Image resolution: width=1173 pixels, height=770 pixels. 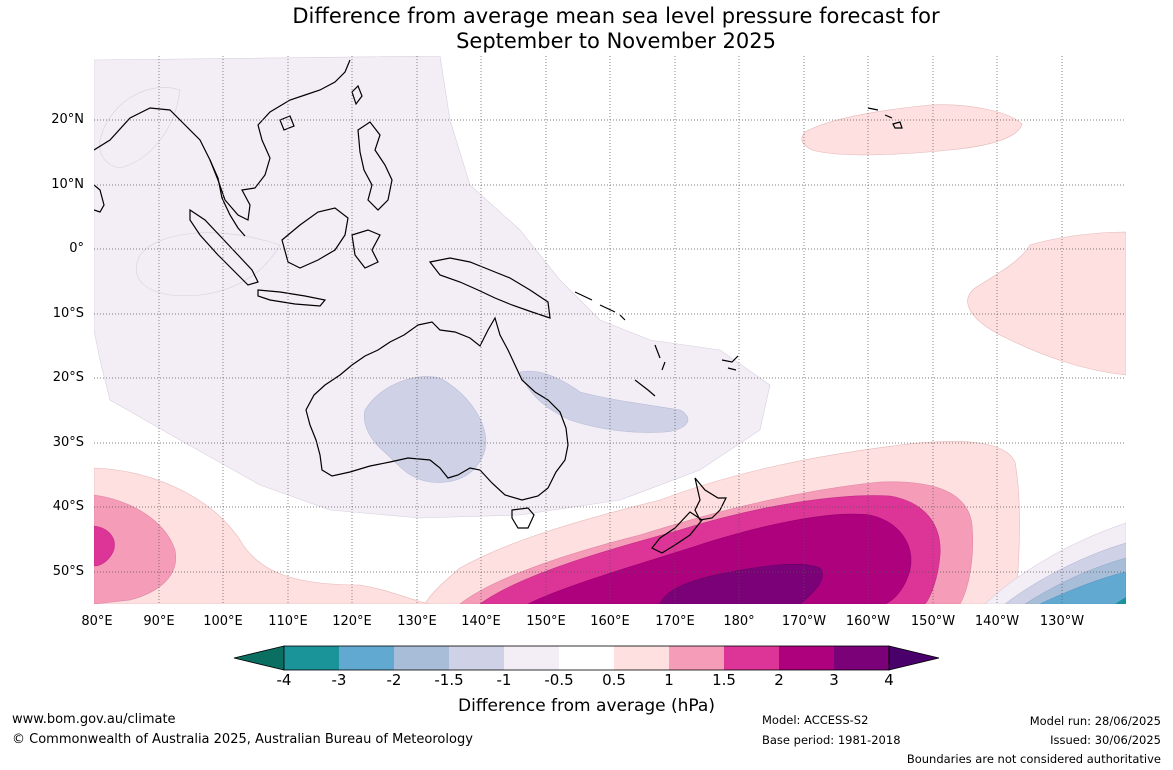 What do you see at coordinates (831, 740) in the screenshot?
I see `base-period-text: Base period: 1981-2018` at bounding box center [831, 740].